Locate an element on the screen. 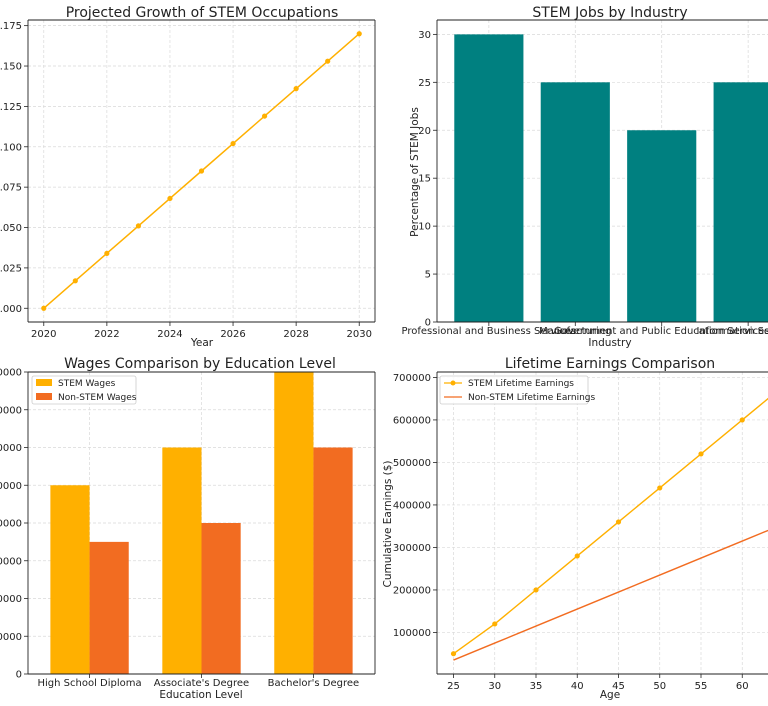  lifetime-y-tick-label: 500000 is located at coordinates (412, 463).